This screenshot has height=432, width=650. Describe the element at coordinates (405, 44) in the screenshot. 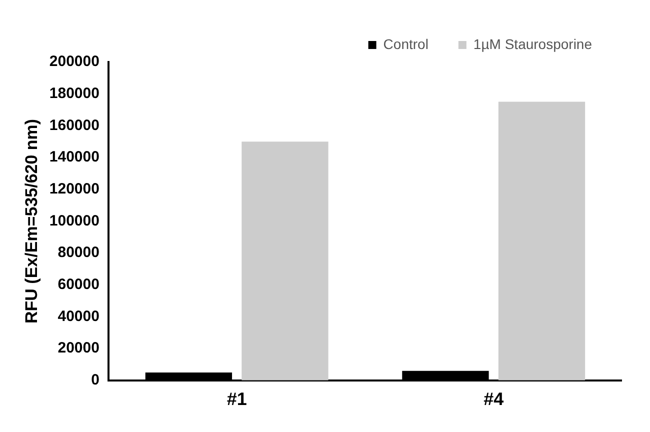

I see `legend-label: Control` at that location.